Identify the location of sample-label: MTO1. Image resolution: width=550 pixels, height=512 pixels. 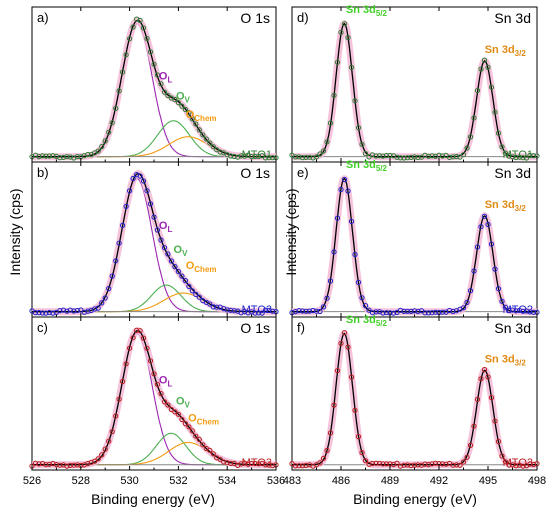
(518, 155).